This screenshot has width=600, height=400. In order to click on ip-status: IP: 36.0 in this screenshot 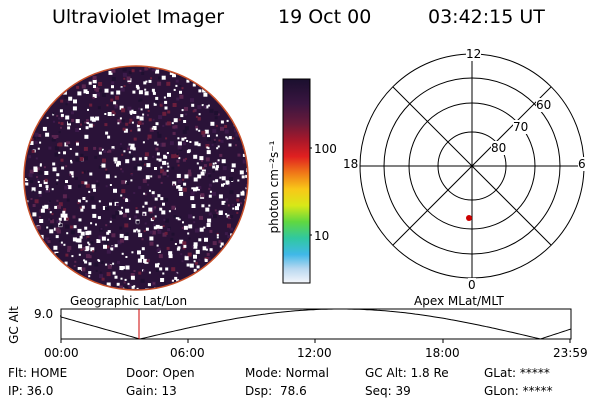, I will do `click(31, 391)`.